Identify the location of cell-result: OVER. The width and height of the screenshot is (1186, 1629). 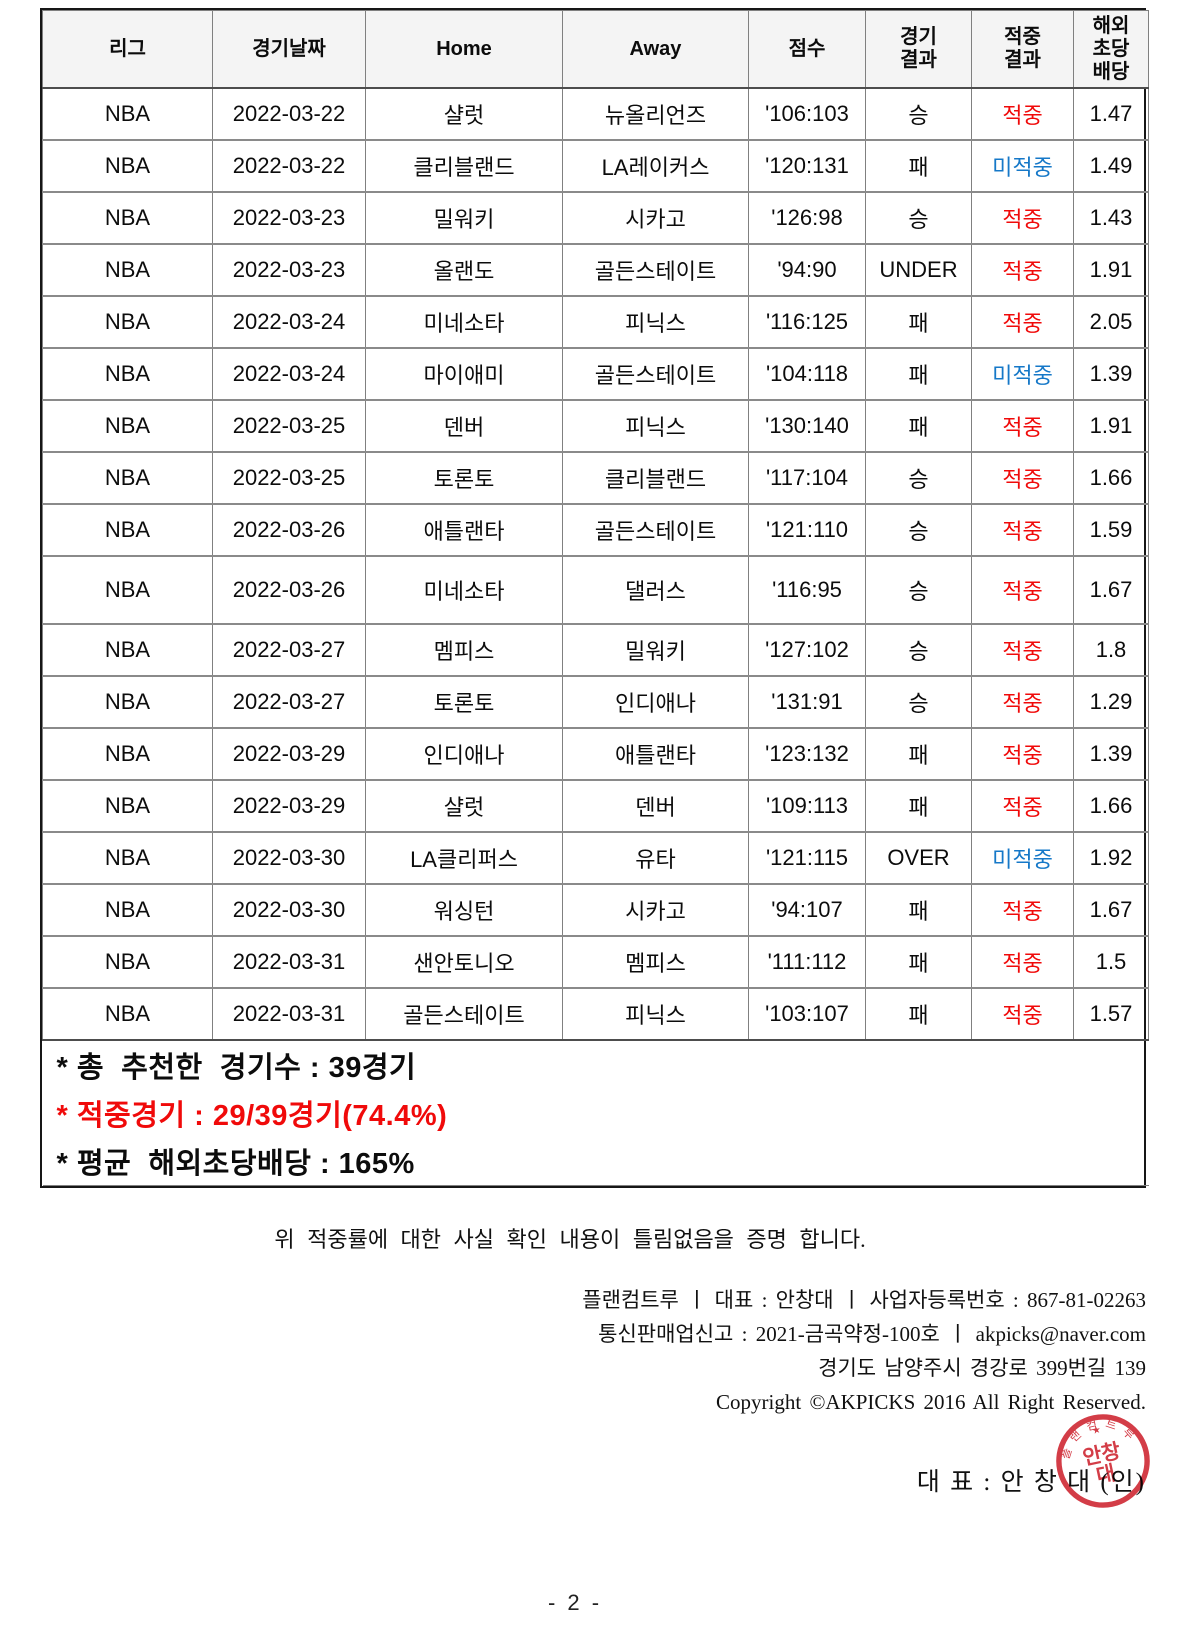
(918, 858).